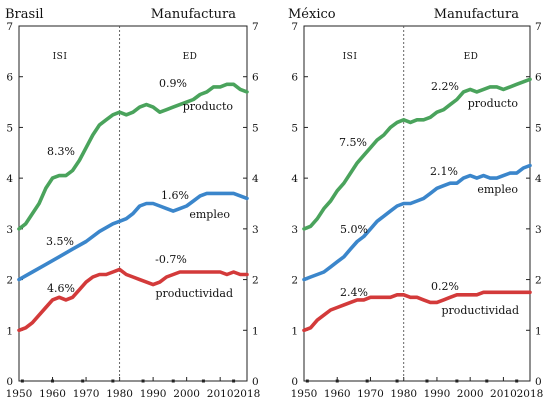  What do you see at coordinates (353, 142) in the screenshot?
I see `growth-label-producto-isi: 7.5%` at bounding box center [353, 142].